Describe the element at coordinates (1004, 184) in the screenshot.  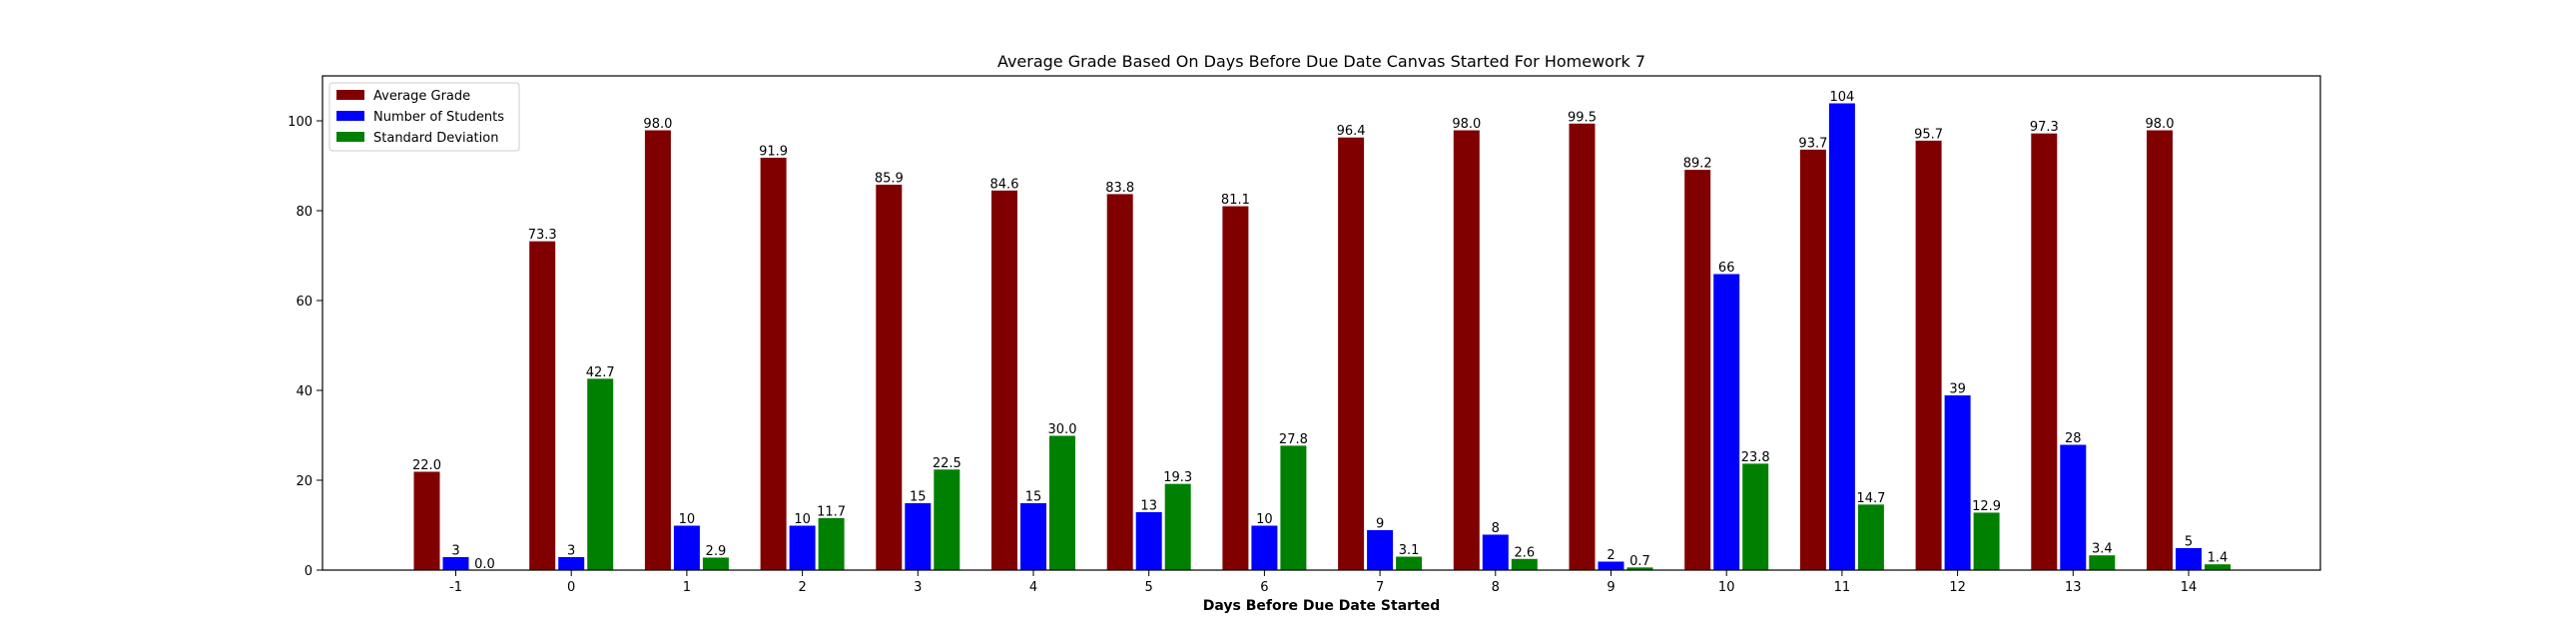
I see `data-label-average-grade-4: 84.6` at that location.